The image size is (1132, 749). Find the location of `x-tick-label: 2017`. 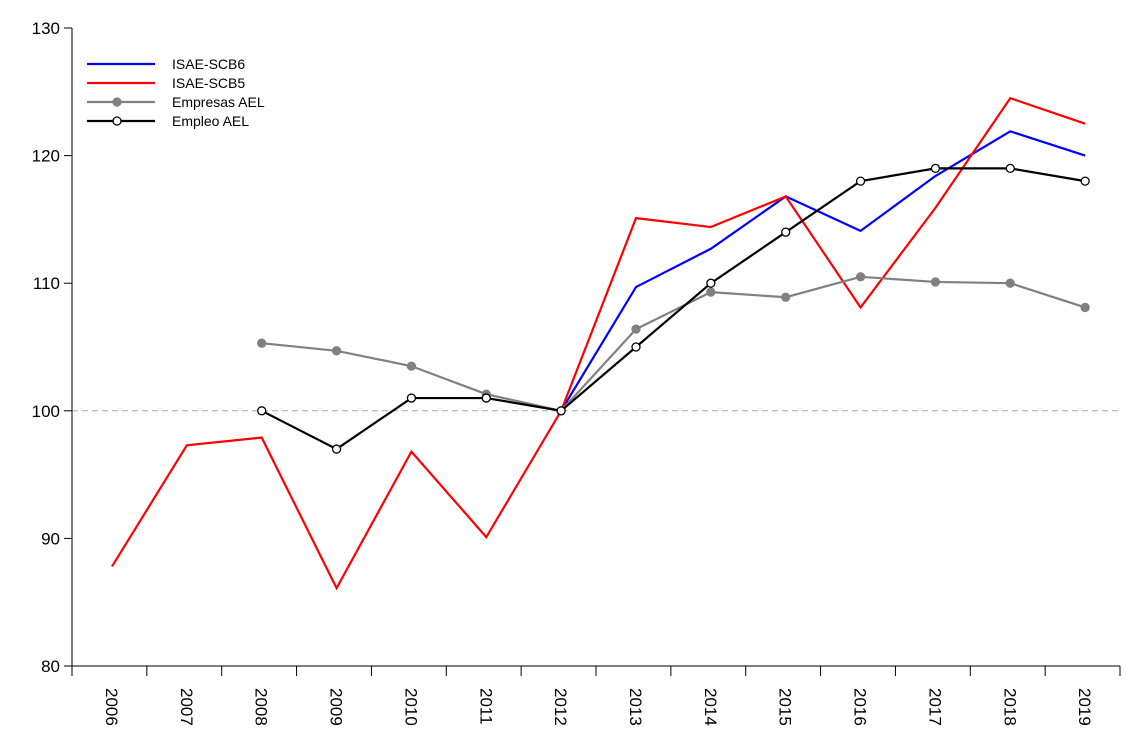

x-tick-label: 2017 is located at coordinates (934, 707).